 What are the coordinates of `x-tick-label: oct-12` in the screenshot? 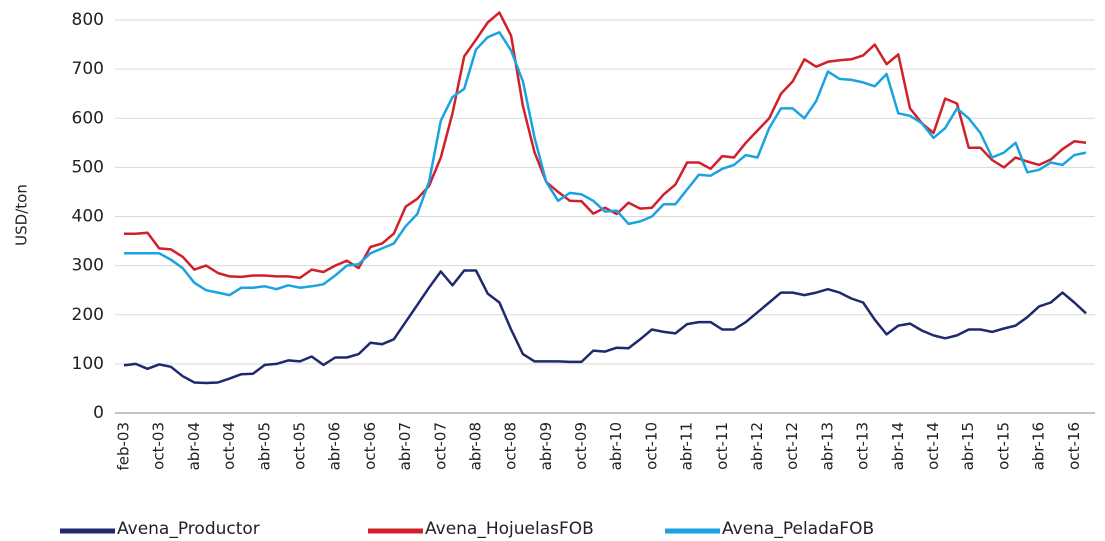 It's located at (792, 446).